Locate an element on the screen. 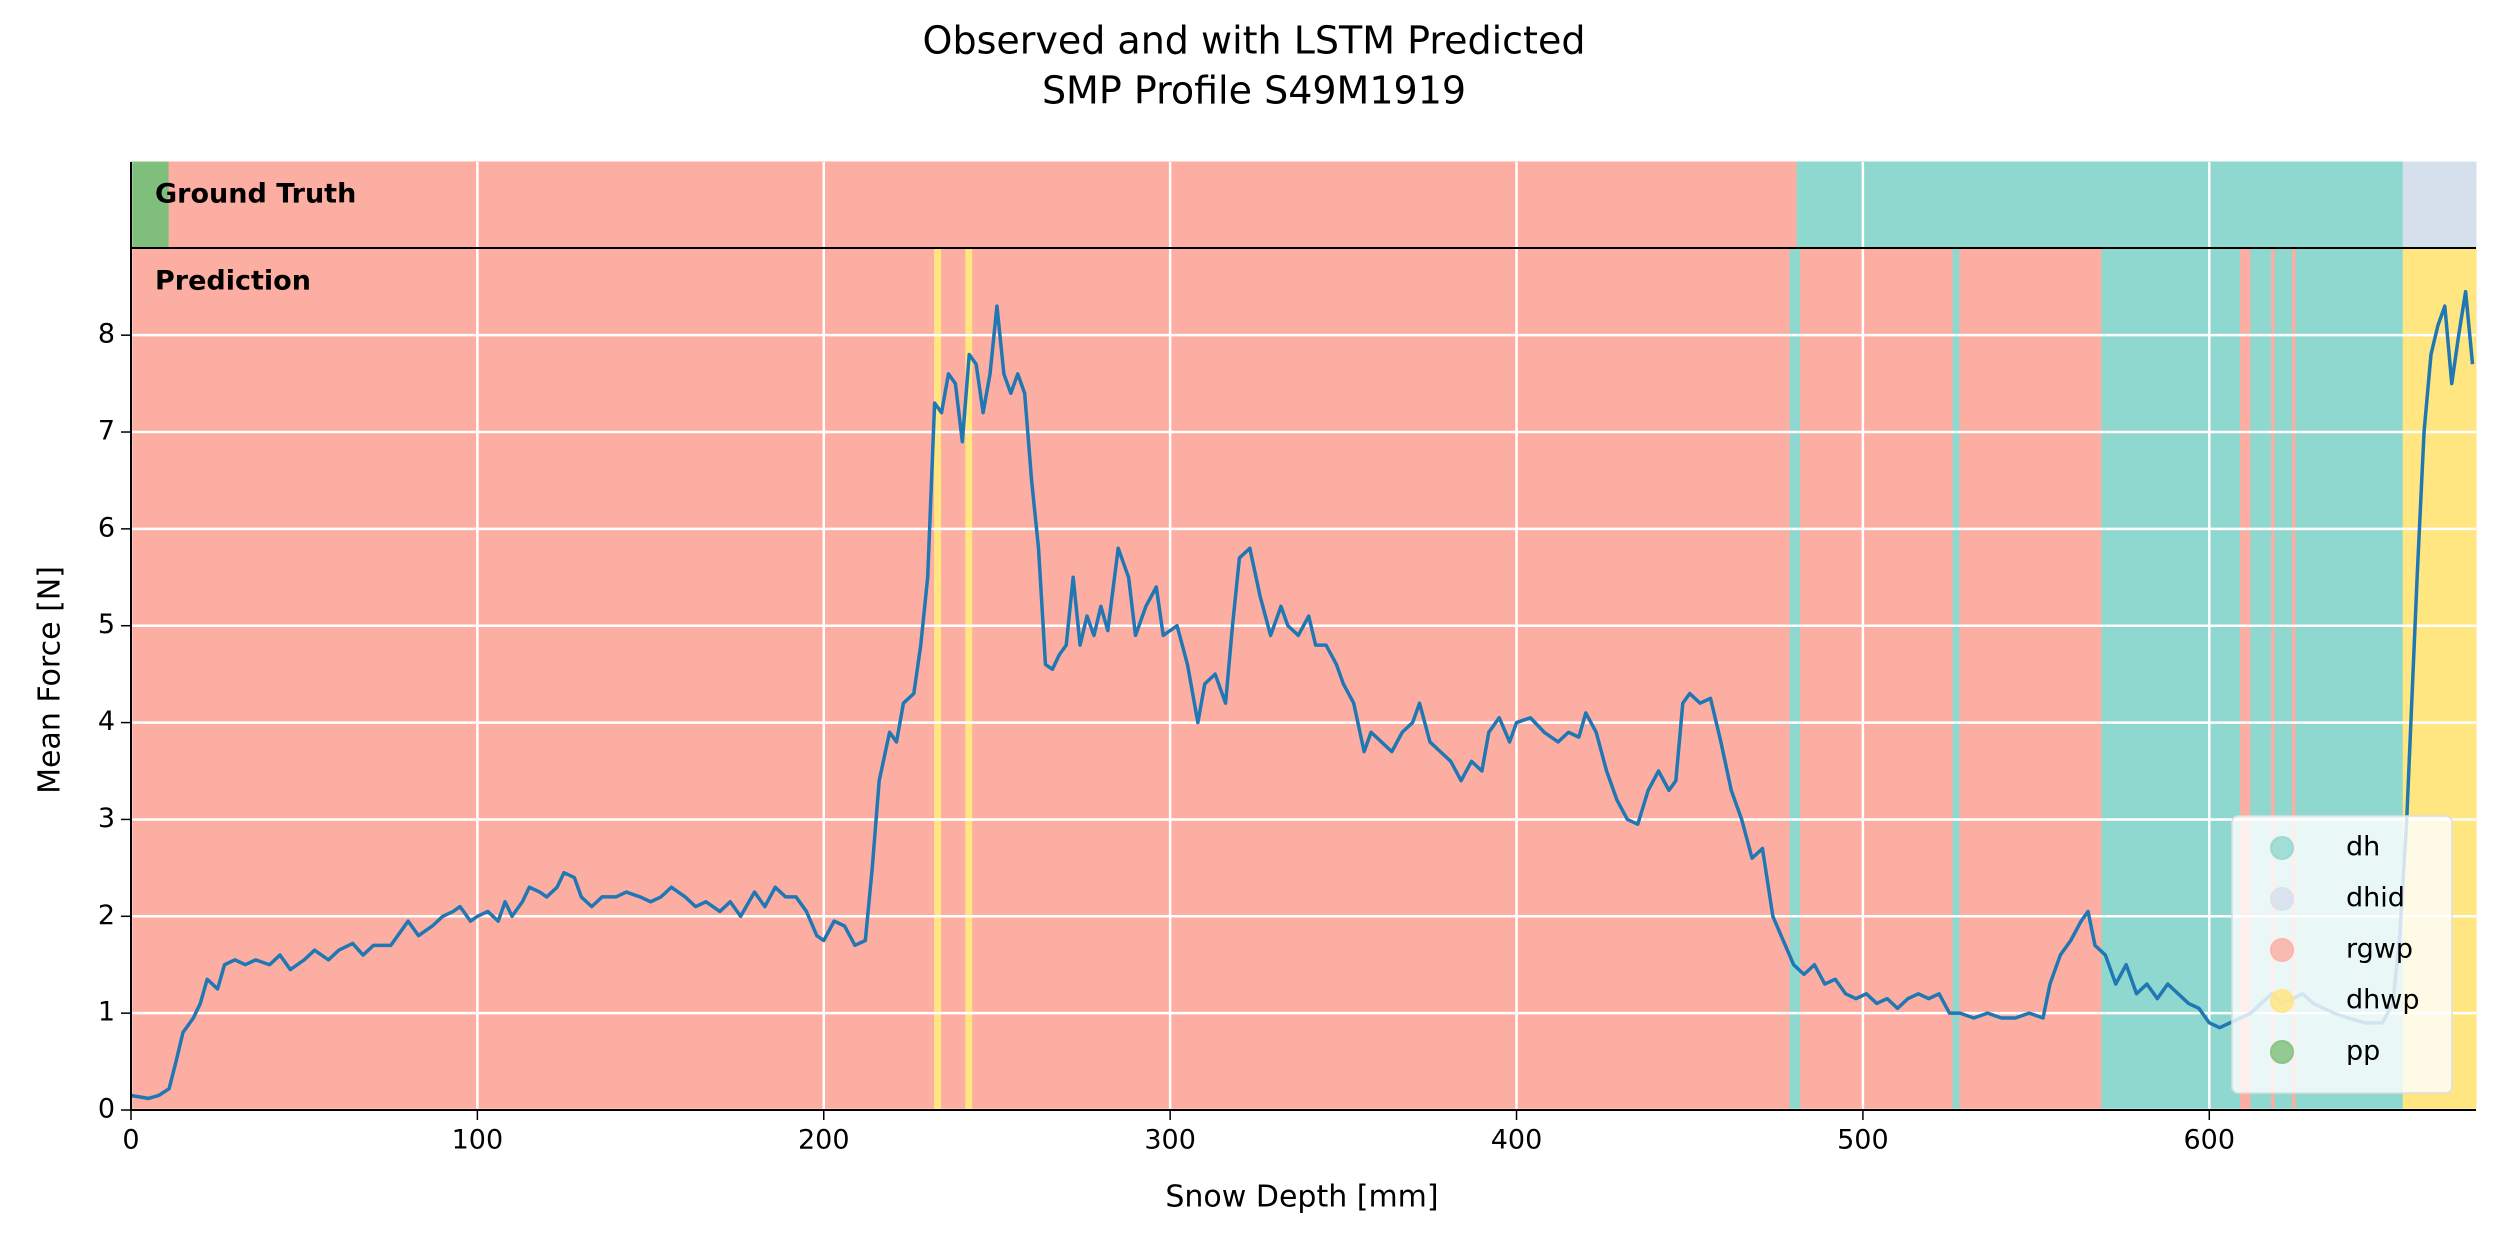 This screenshot has height=1250, width=2500. x-tick-label: 0 is located at coordinates (130, 1140).